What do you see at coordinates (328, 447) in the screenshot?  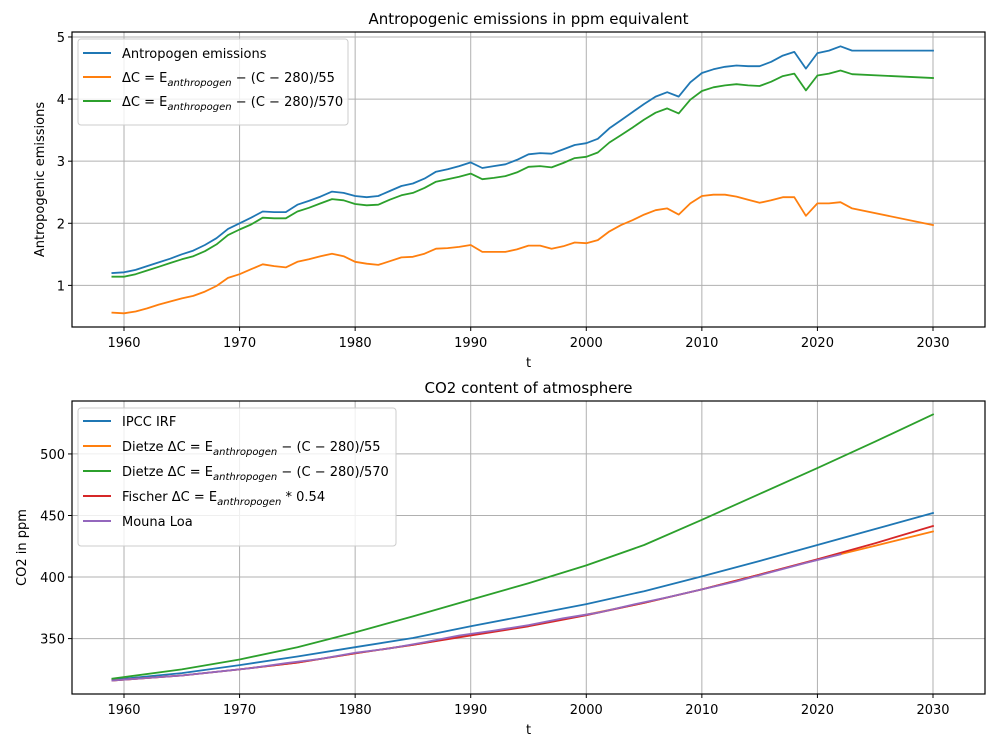 I see `co2-legend-label-suffix: − (C − 280)/55` at bounding box center [328, 447].